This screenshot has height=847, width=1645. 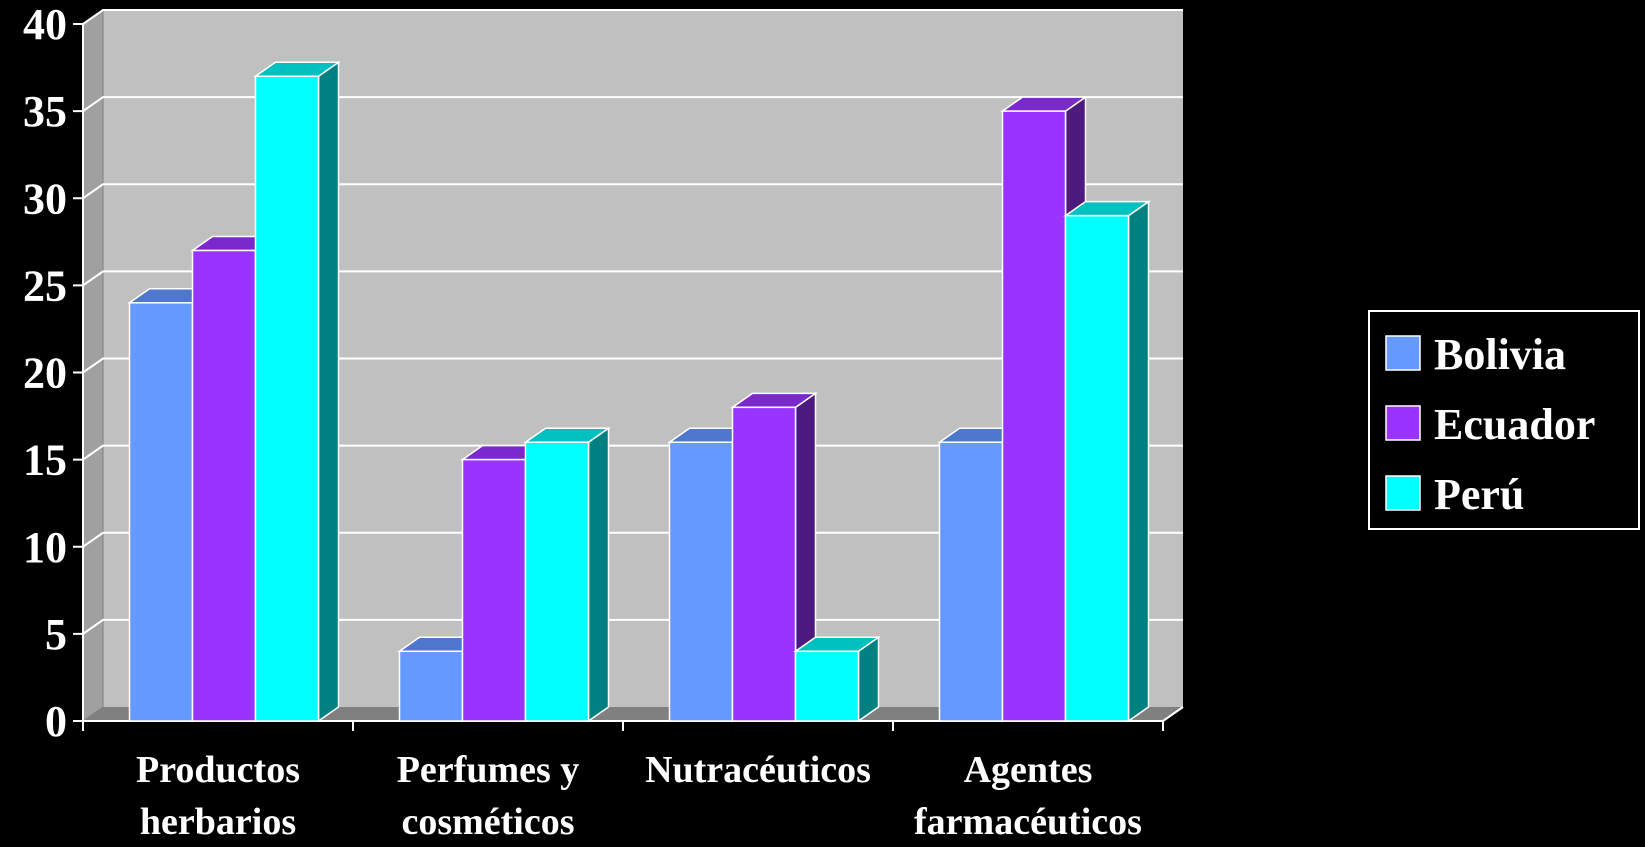 What do you see at coordinates (1028, 770) in the screenshot?
I see `x-tick-label: Agentes` at bounding box center [1028, 770].